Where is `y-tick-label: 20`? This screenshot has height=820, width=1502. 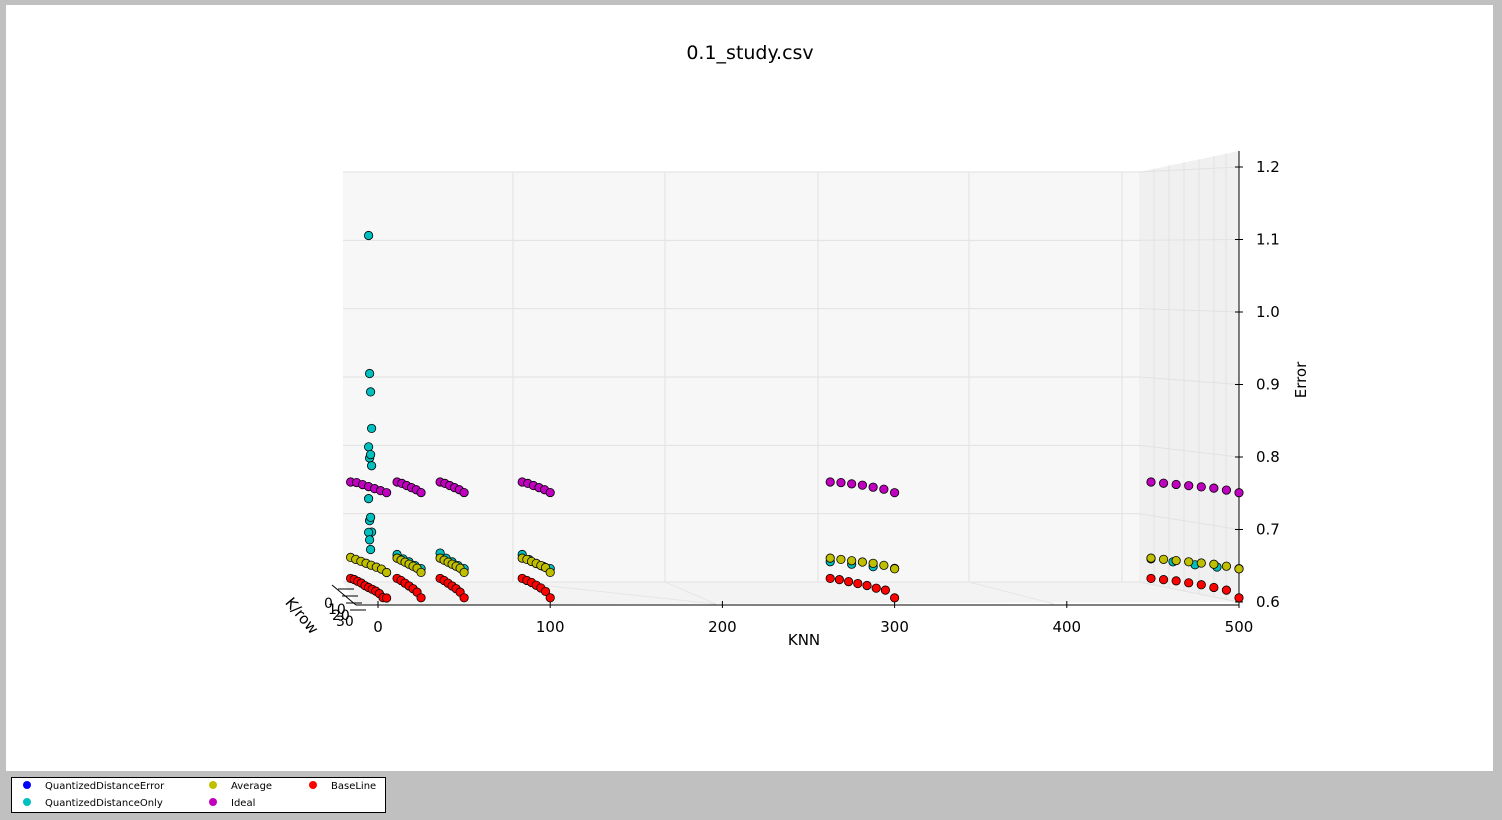
y-tick-label: 20 is located at coordinates (341, 616).